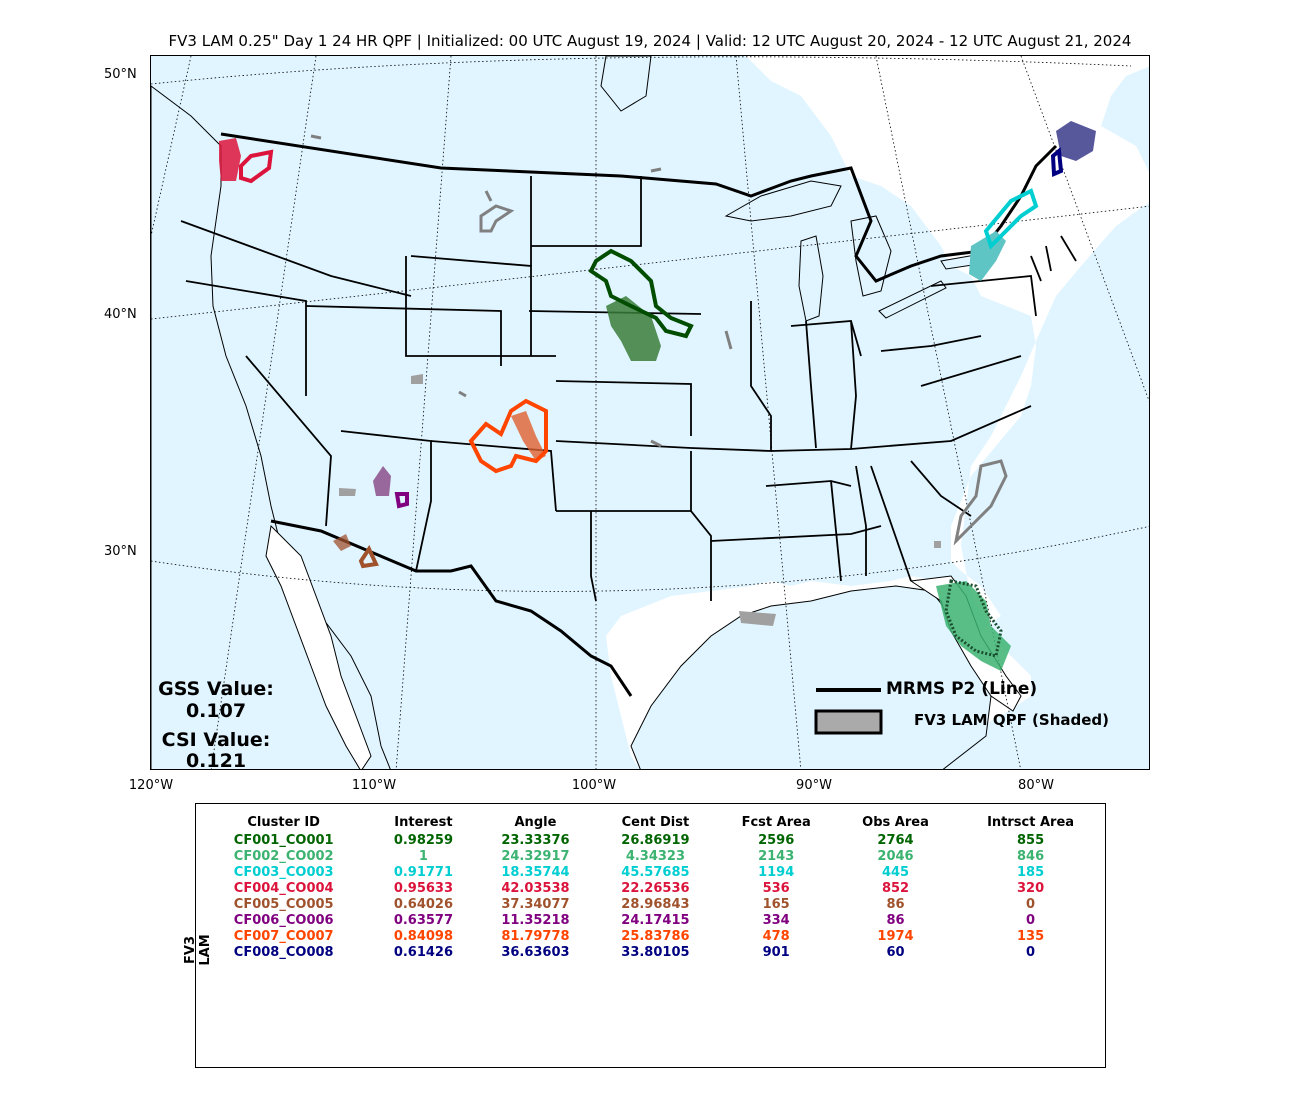  Describe the element at coordinates (535, 952) in the screenshot. I see `table-cell: 36.63603` at that location.